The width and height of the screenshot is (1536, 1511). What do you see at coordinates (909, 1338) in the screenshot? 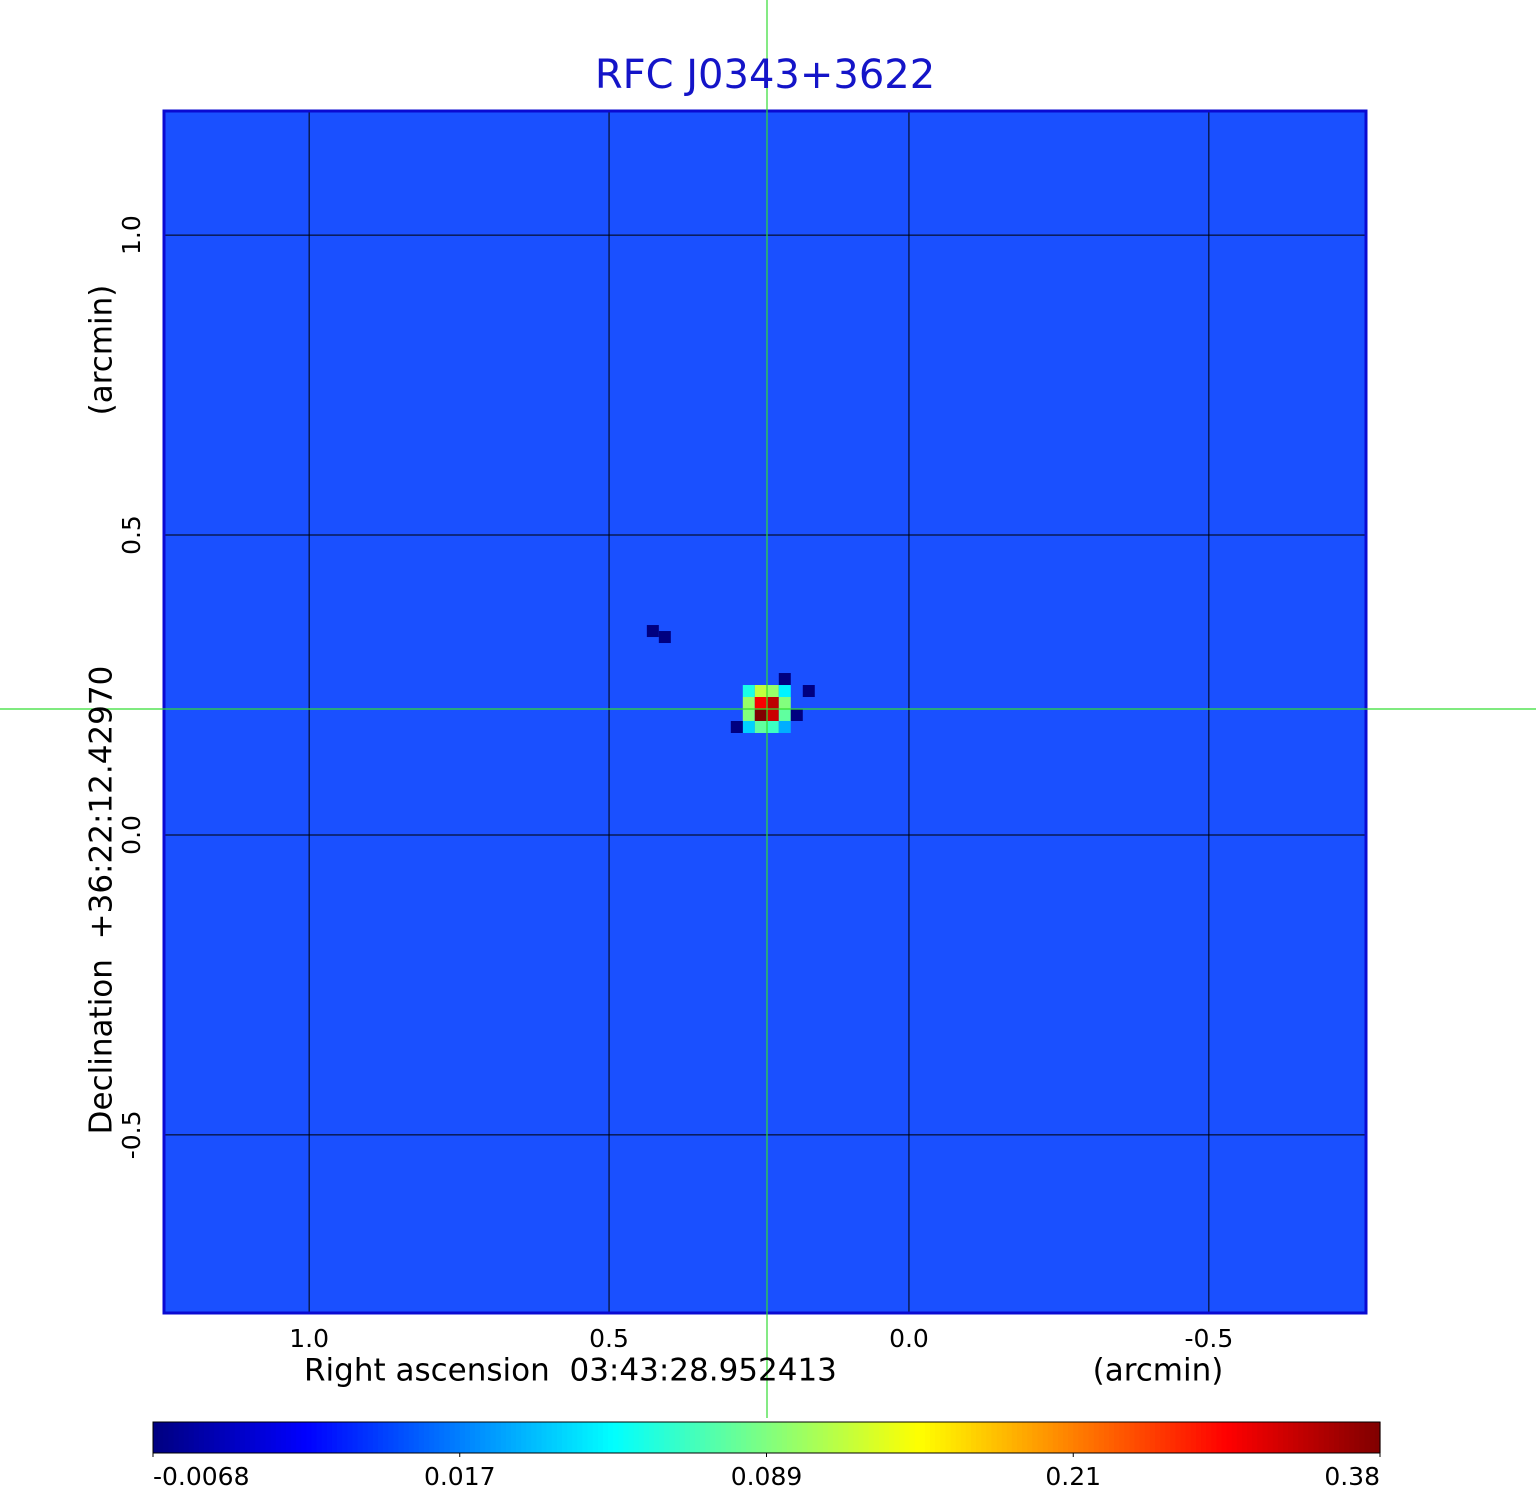
I see `x-tick-label: 0.0` at bounding box center [909, 1338].